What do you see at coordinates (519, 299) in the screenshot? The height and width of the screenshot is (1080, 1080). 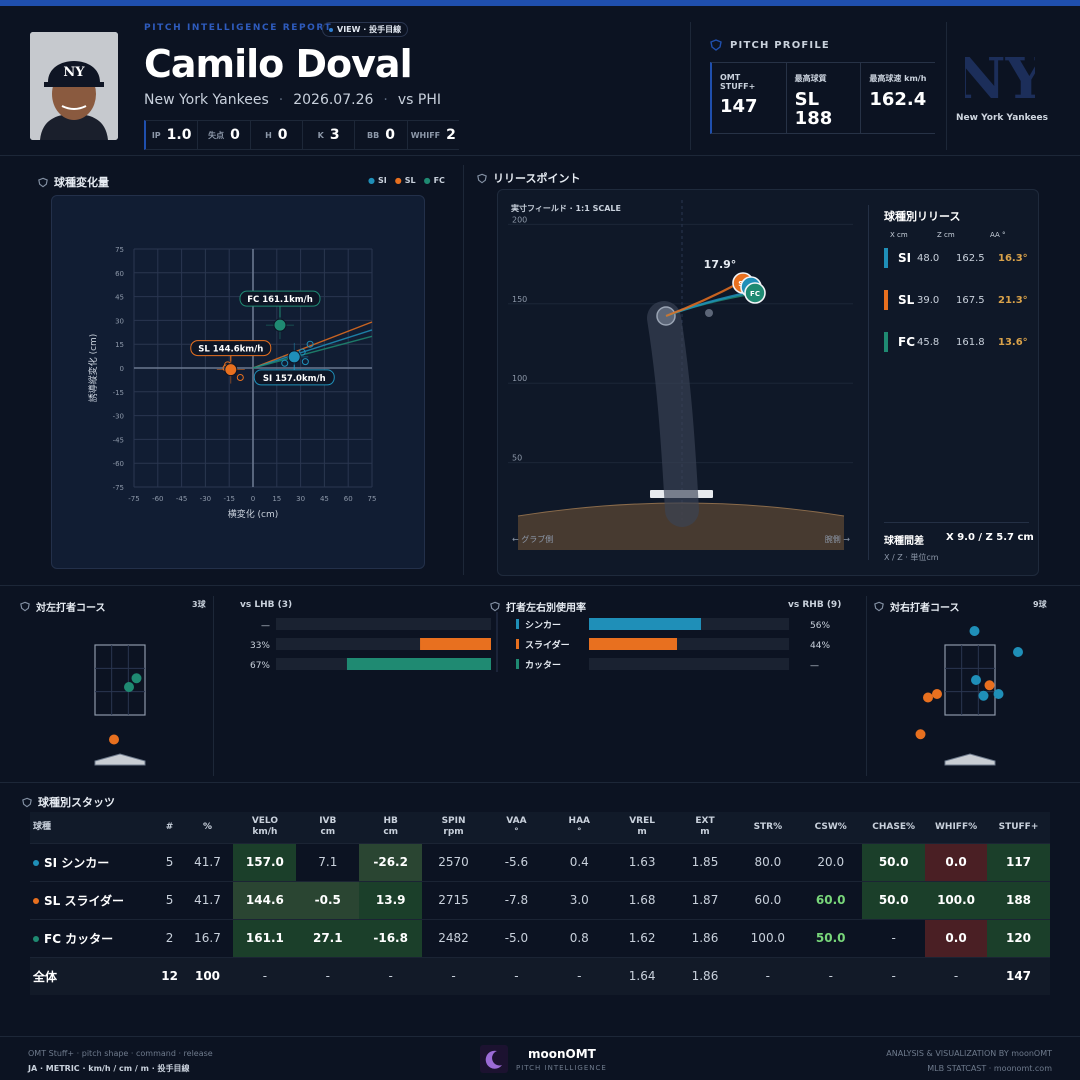 I see `y-tick-label: 150` at bounding box center [519, 299].